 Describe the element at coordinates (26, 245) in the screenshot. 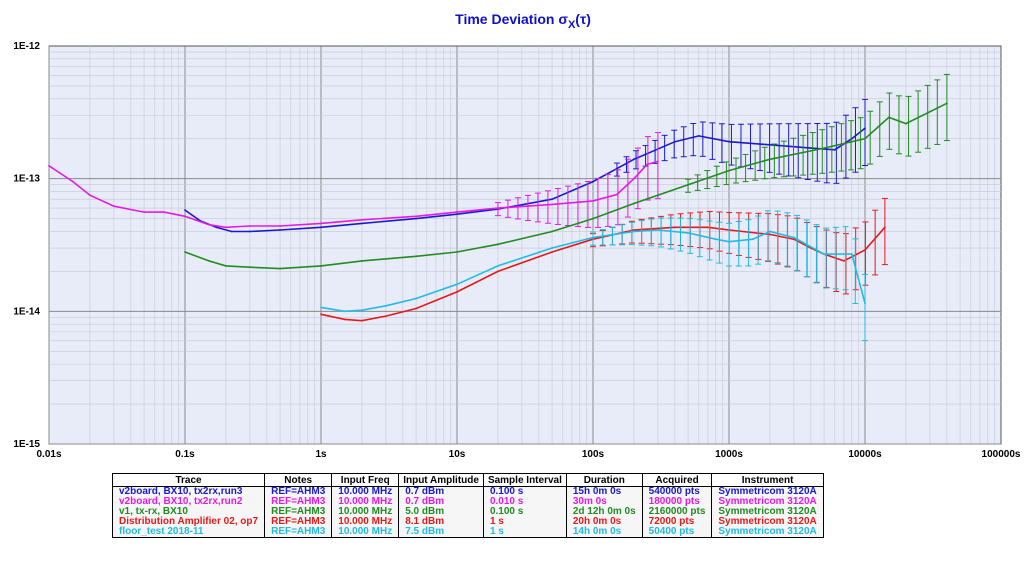

I see `y-tick-labels: 1E-12 1E-13 1E-14 1E-15` at that location.